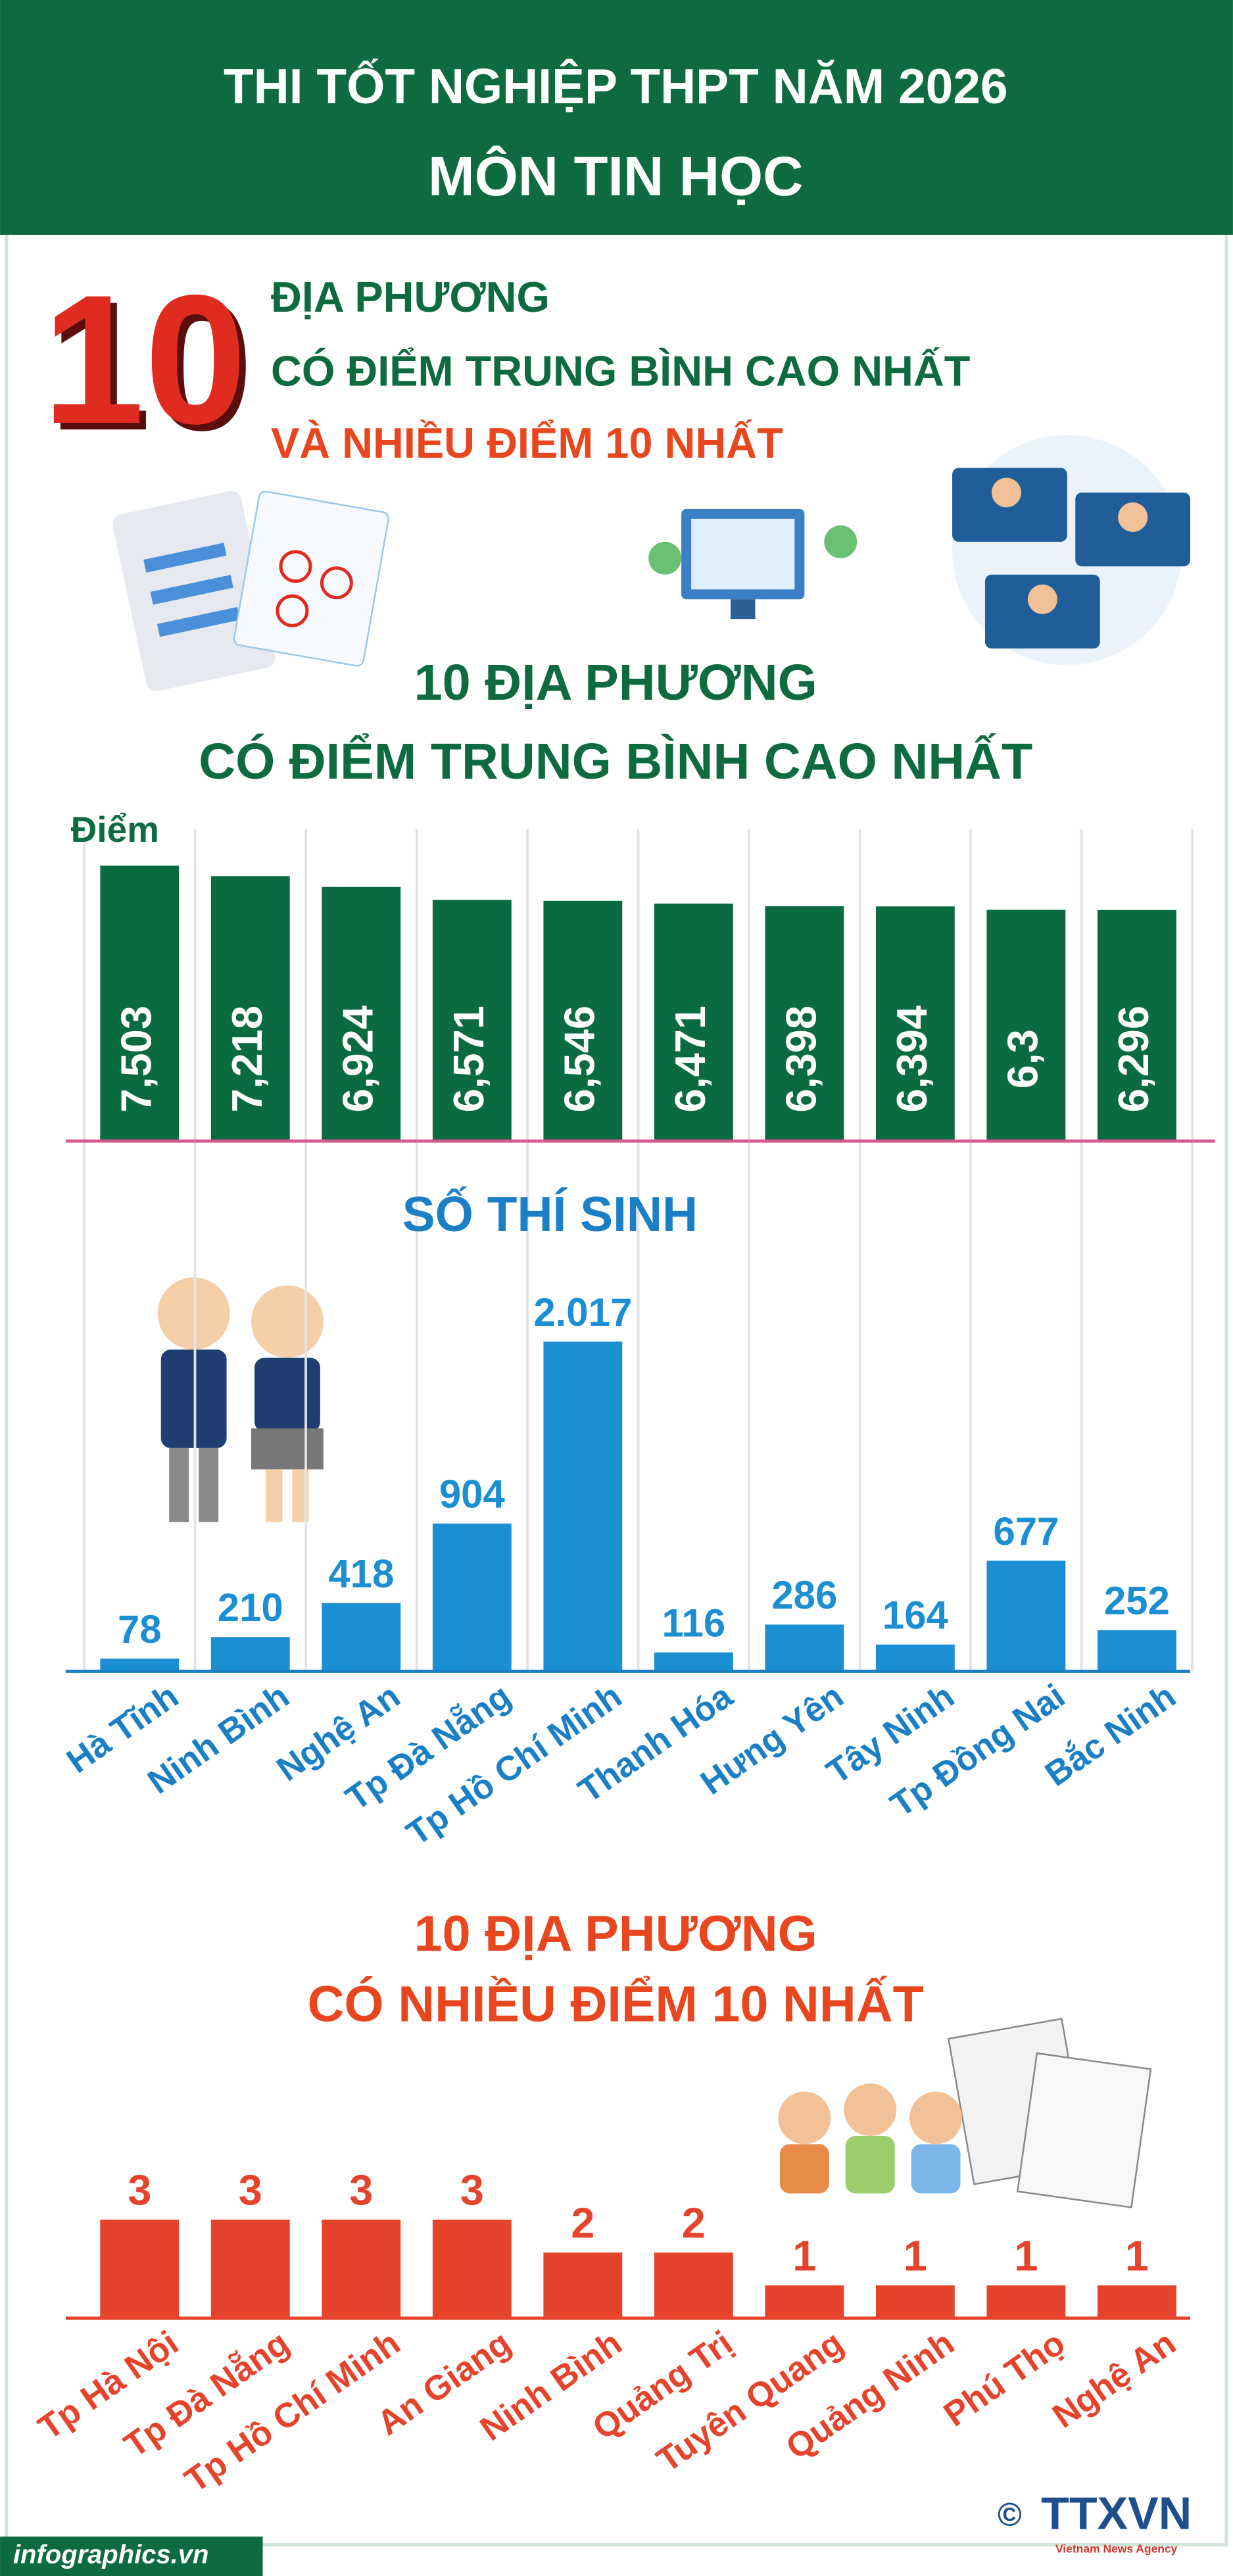 This screenshot has width=1233, height=2576. Describe the element at coordinates (1023, 1058) in the screenshot. I see `value-label: 6,3` at that location.